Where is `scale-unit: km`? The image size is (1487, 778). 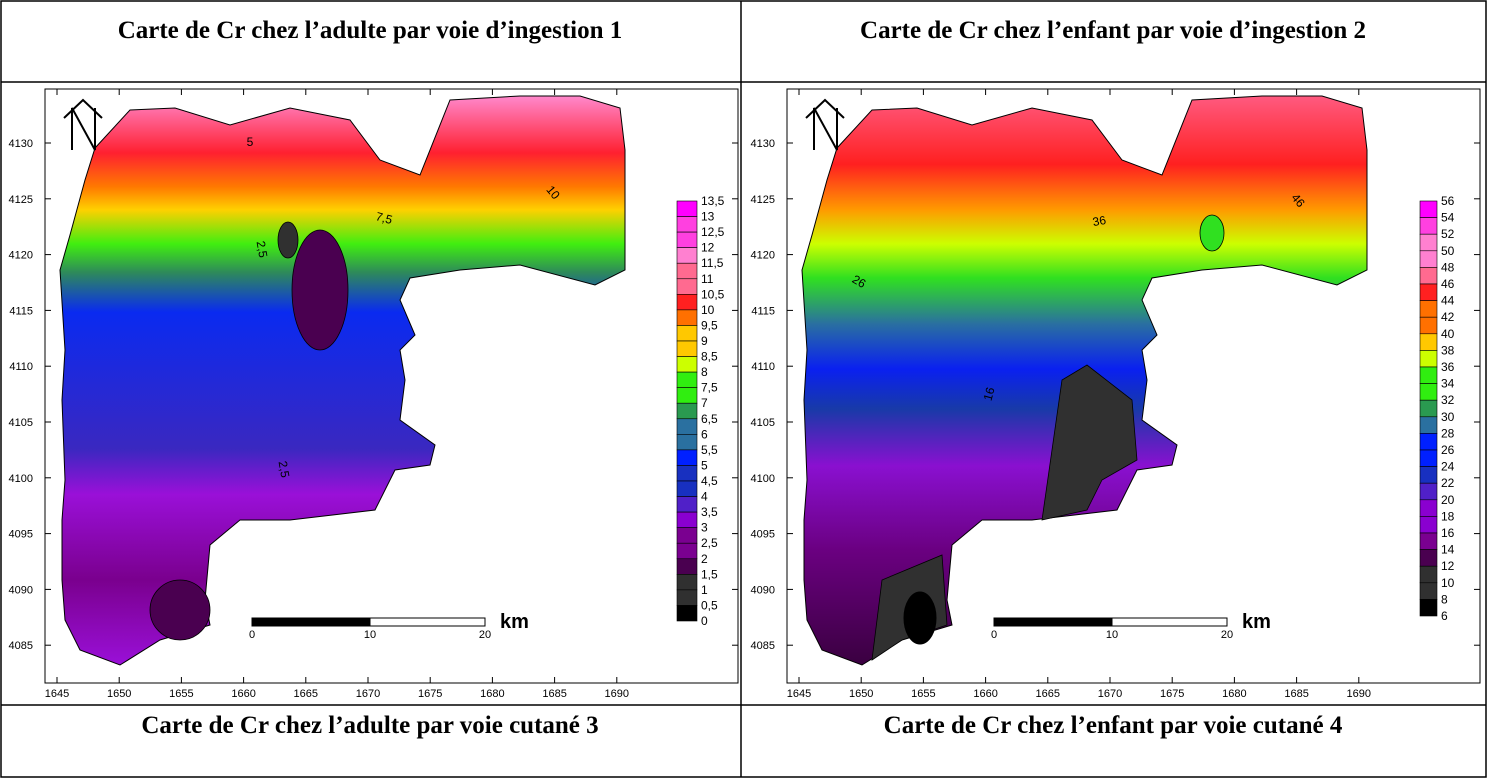 scale-unit: km is located at coordinates (514, 622).